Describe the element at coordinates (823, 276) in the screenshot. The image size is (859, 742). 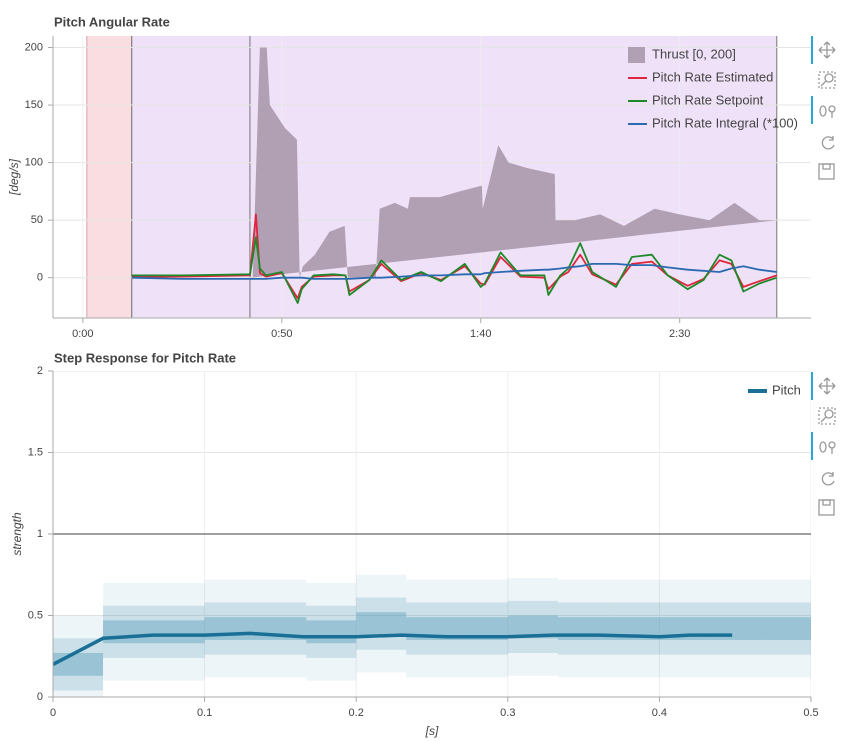
I see `toolbar` at that location.